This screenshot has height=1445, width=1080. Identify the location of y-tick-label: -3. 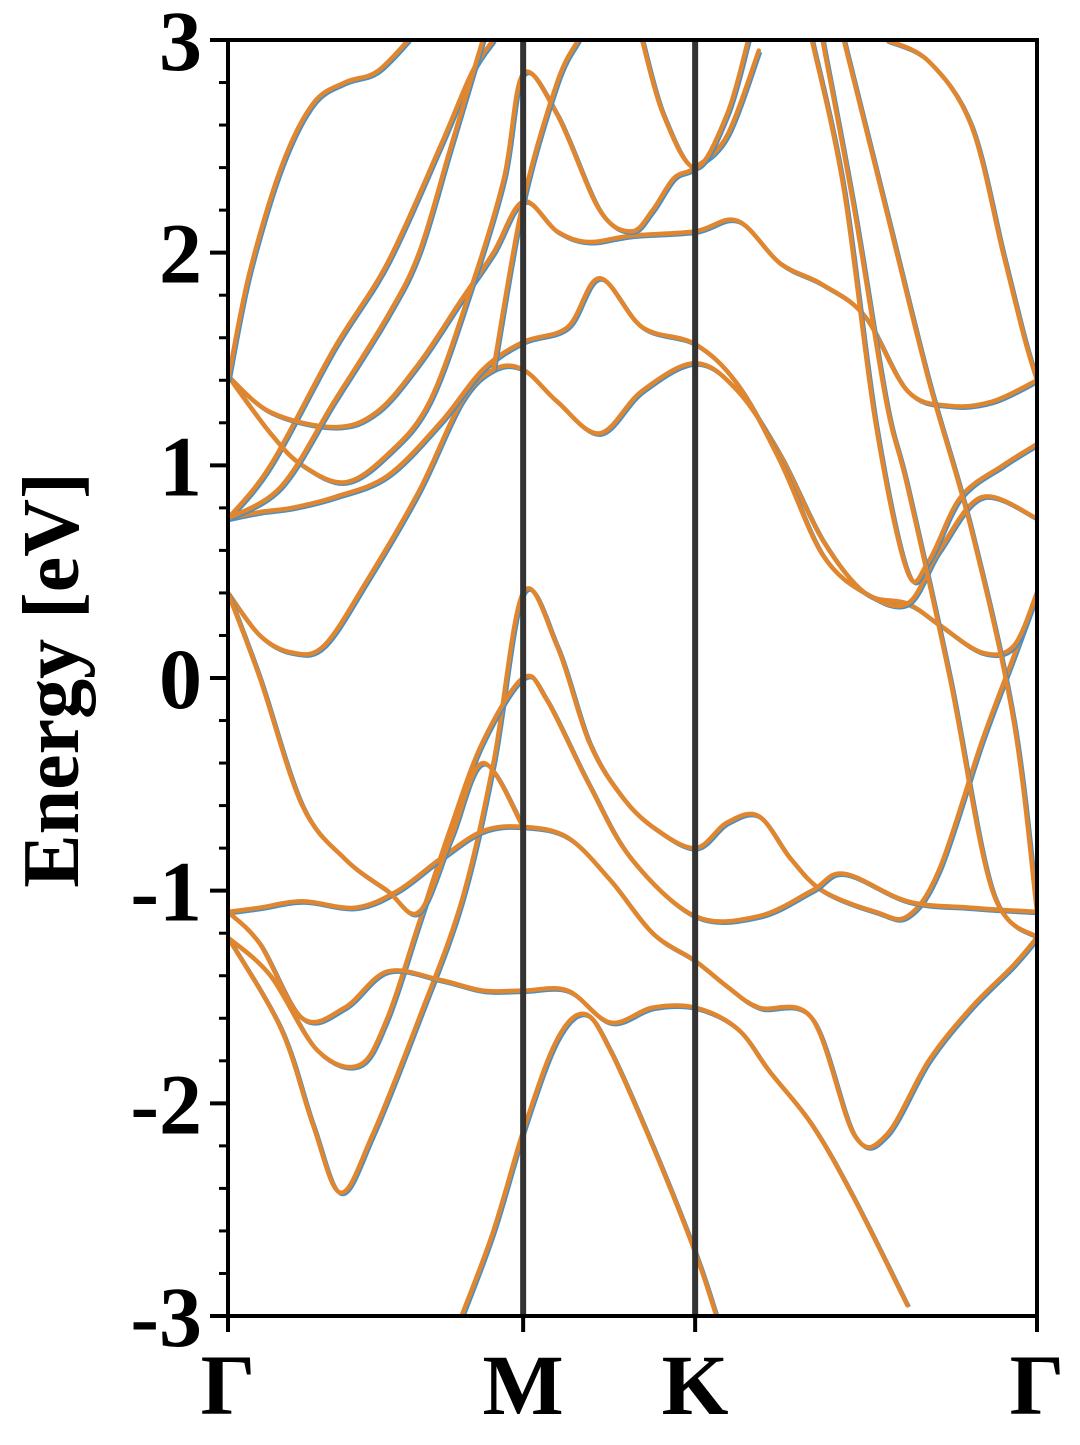
(166, 1317).